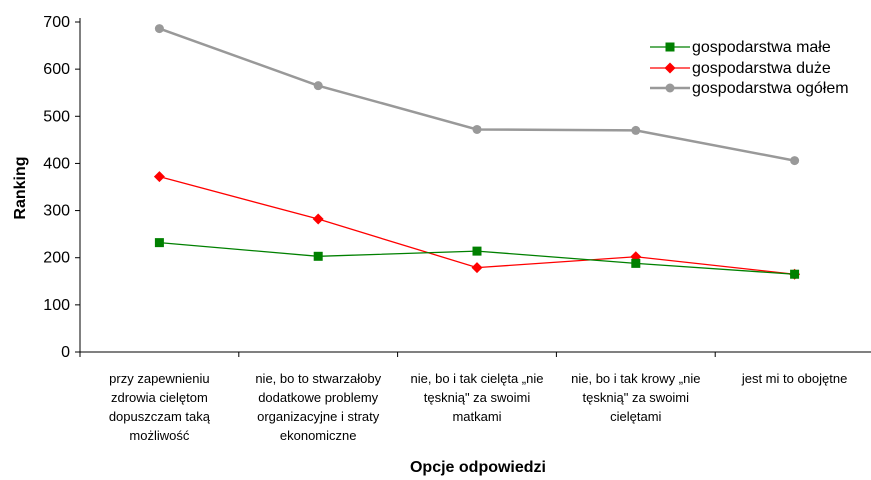  What do you see at coordinates (56, 258) in the screenshot?
I see `y-tick-label: 200` at bounding box center [56, 258].